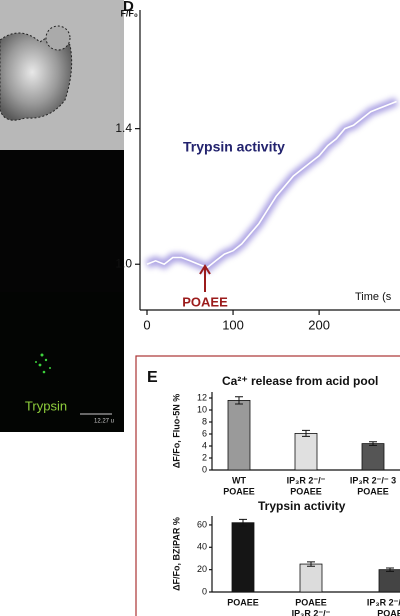 This screenshot has height=616, width=400. What do you see at coordinates (43, 363) in the screenshot?
I see `trypsin-signal` at bounding box center [43, 363].